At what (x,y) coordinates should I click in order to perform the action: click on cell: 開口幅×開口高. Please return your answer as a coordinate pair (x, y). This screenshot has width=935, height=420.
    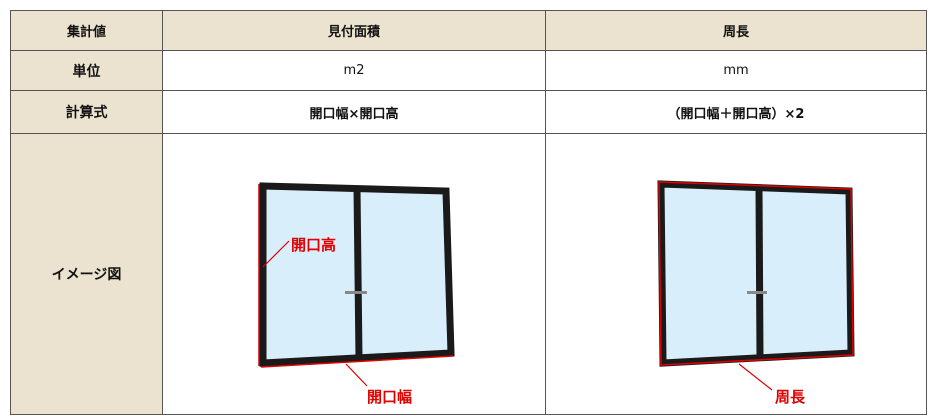
    Looking at the image, I should click on (354, 112).